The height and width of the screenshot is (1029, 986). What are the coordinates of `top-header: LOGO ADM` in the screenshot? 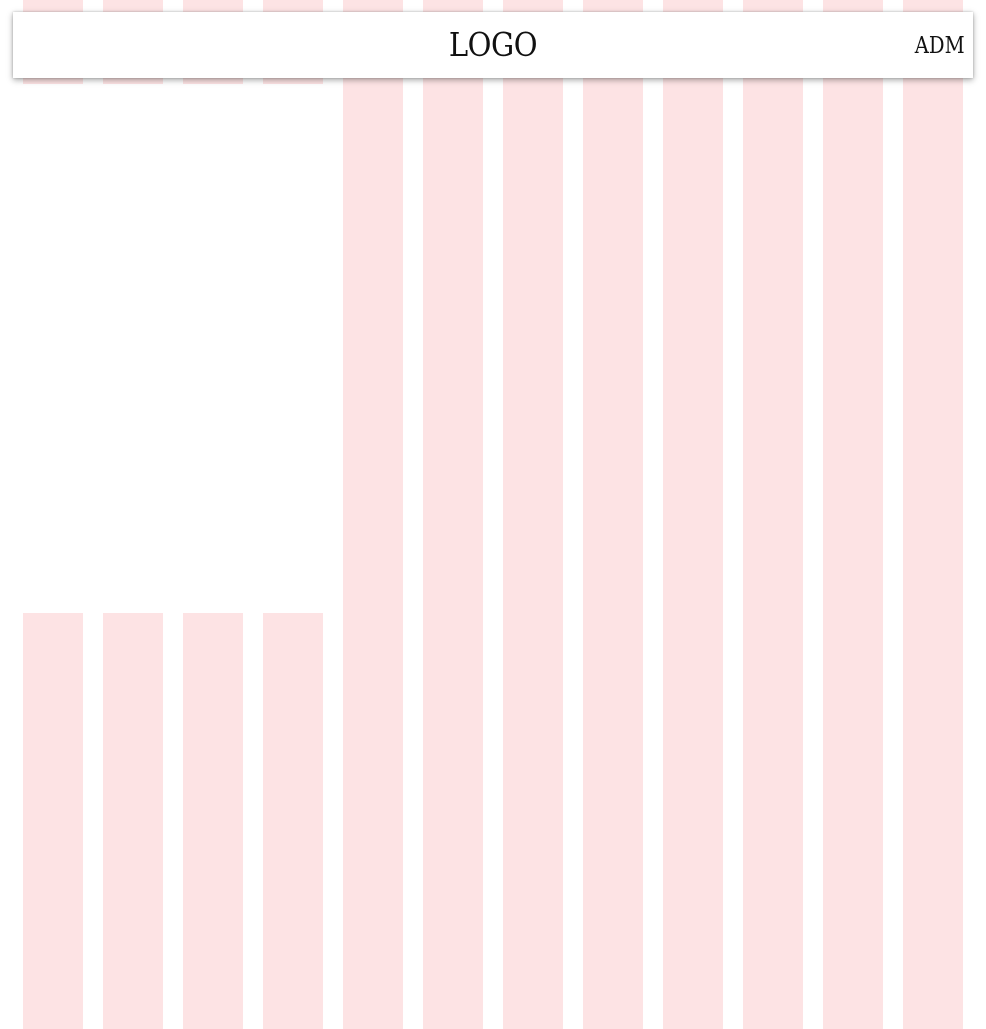 It's located at (493, 45).